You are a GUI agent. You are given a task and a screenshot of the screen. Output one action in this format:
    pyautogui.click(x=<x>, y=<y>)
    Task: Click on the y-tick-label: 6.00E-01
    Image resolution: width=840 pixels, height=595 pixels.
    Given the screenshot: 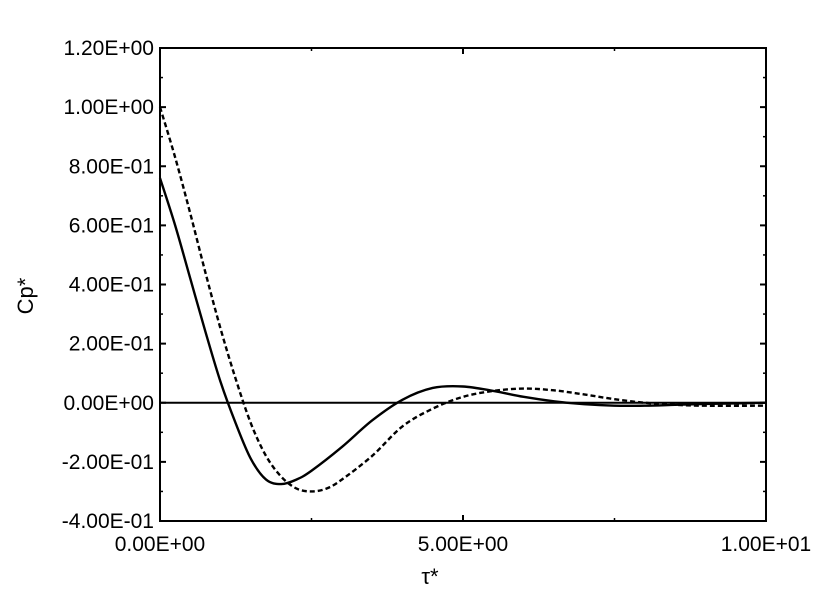 What is the action you would take?
    pyautogui.click(x=111, y=225)
    